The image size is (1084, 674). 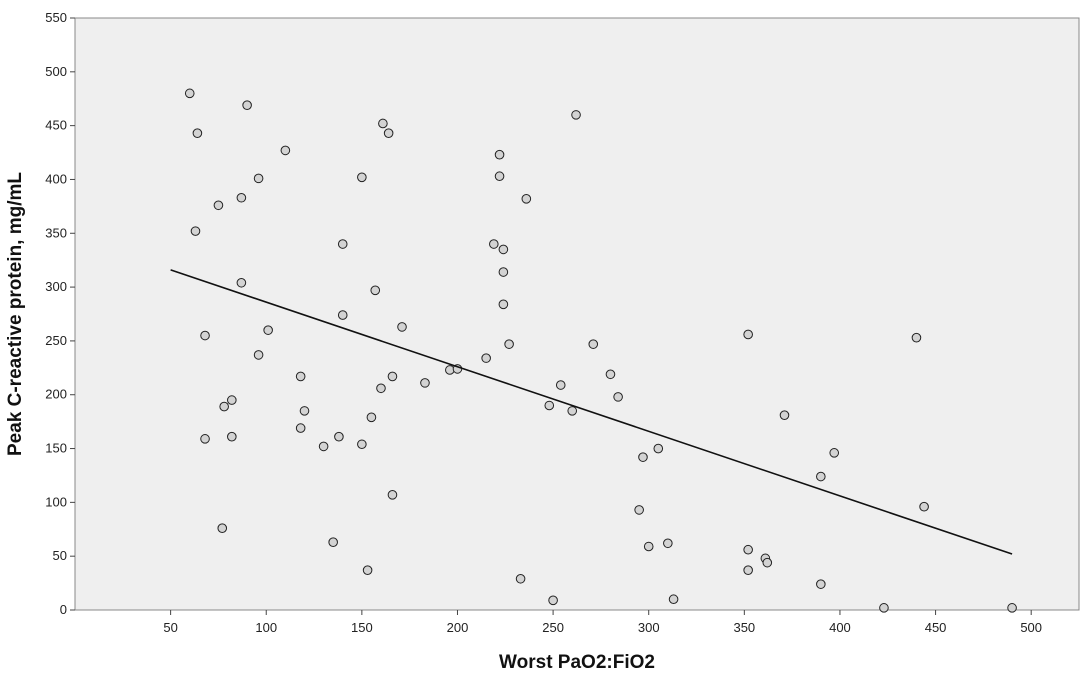 I want to click on y-axis: 0 50 100 150 200 250 300 350 400 450 500 550, so click(x=60, y=313).